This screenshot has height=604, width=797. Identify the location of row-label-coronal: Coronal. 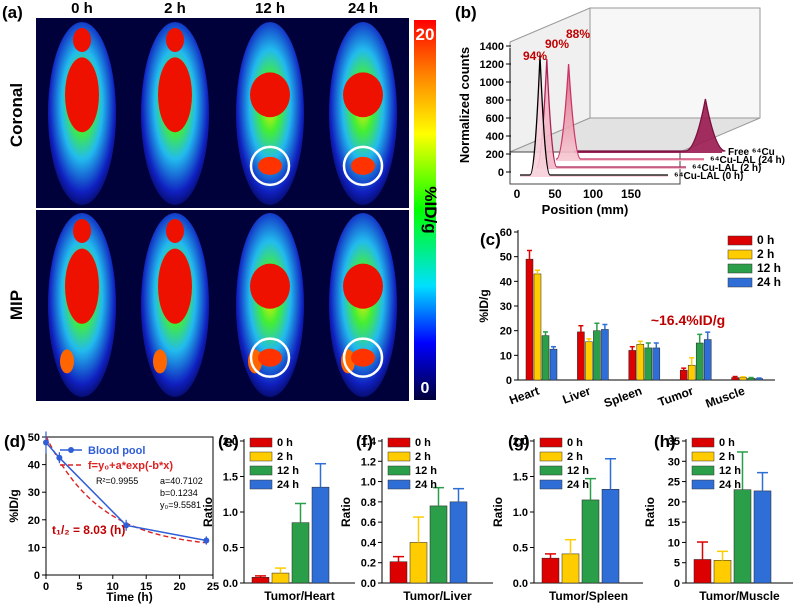
(16, 115).